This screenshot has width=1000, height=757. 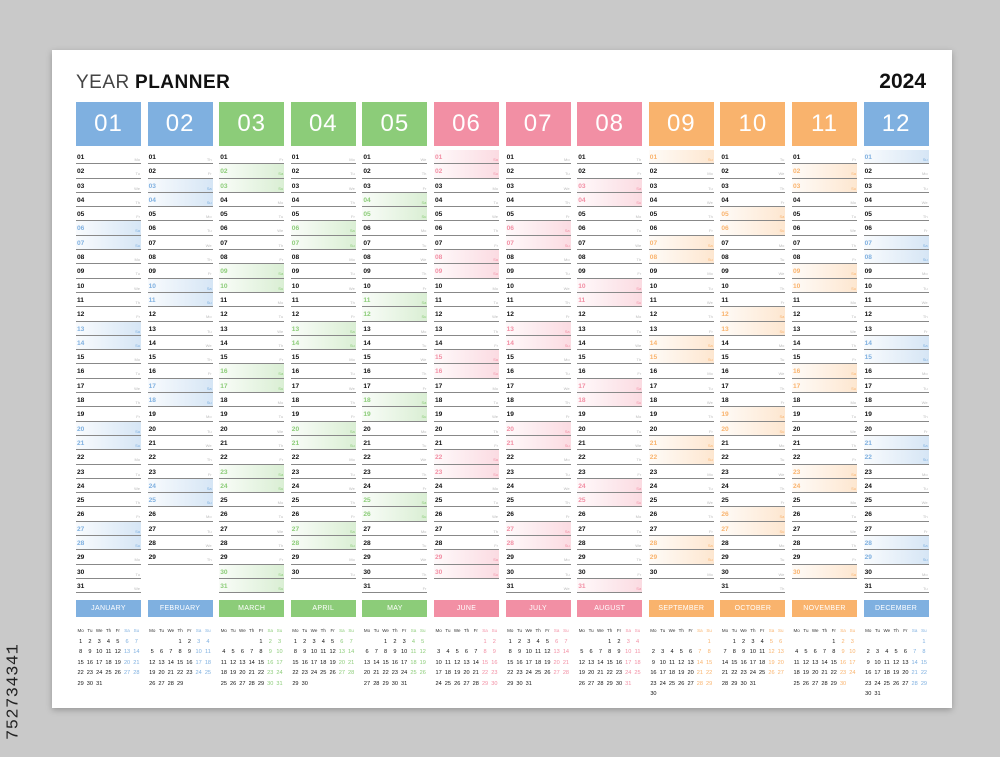 What do you see at coordinates (180, 185) in the screenshot?
I see `day-row: 03 Sa` at bounding box center [180, 185].